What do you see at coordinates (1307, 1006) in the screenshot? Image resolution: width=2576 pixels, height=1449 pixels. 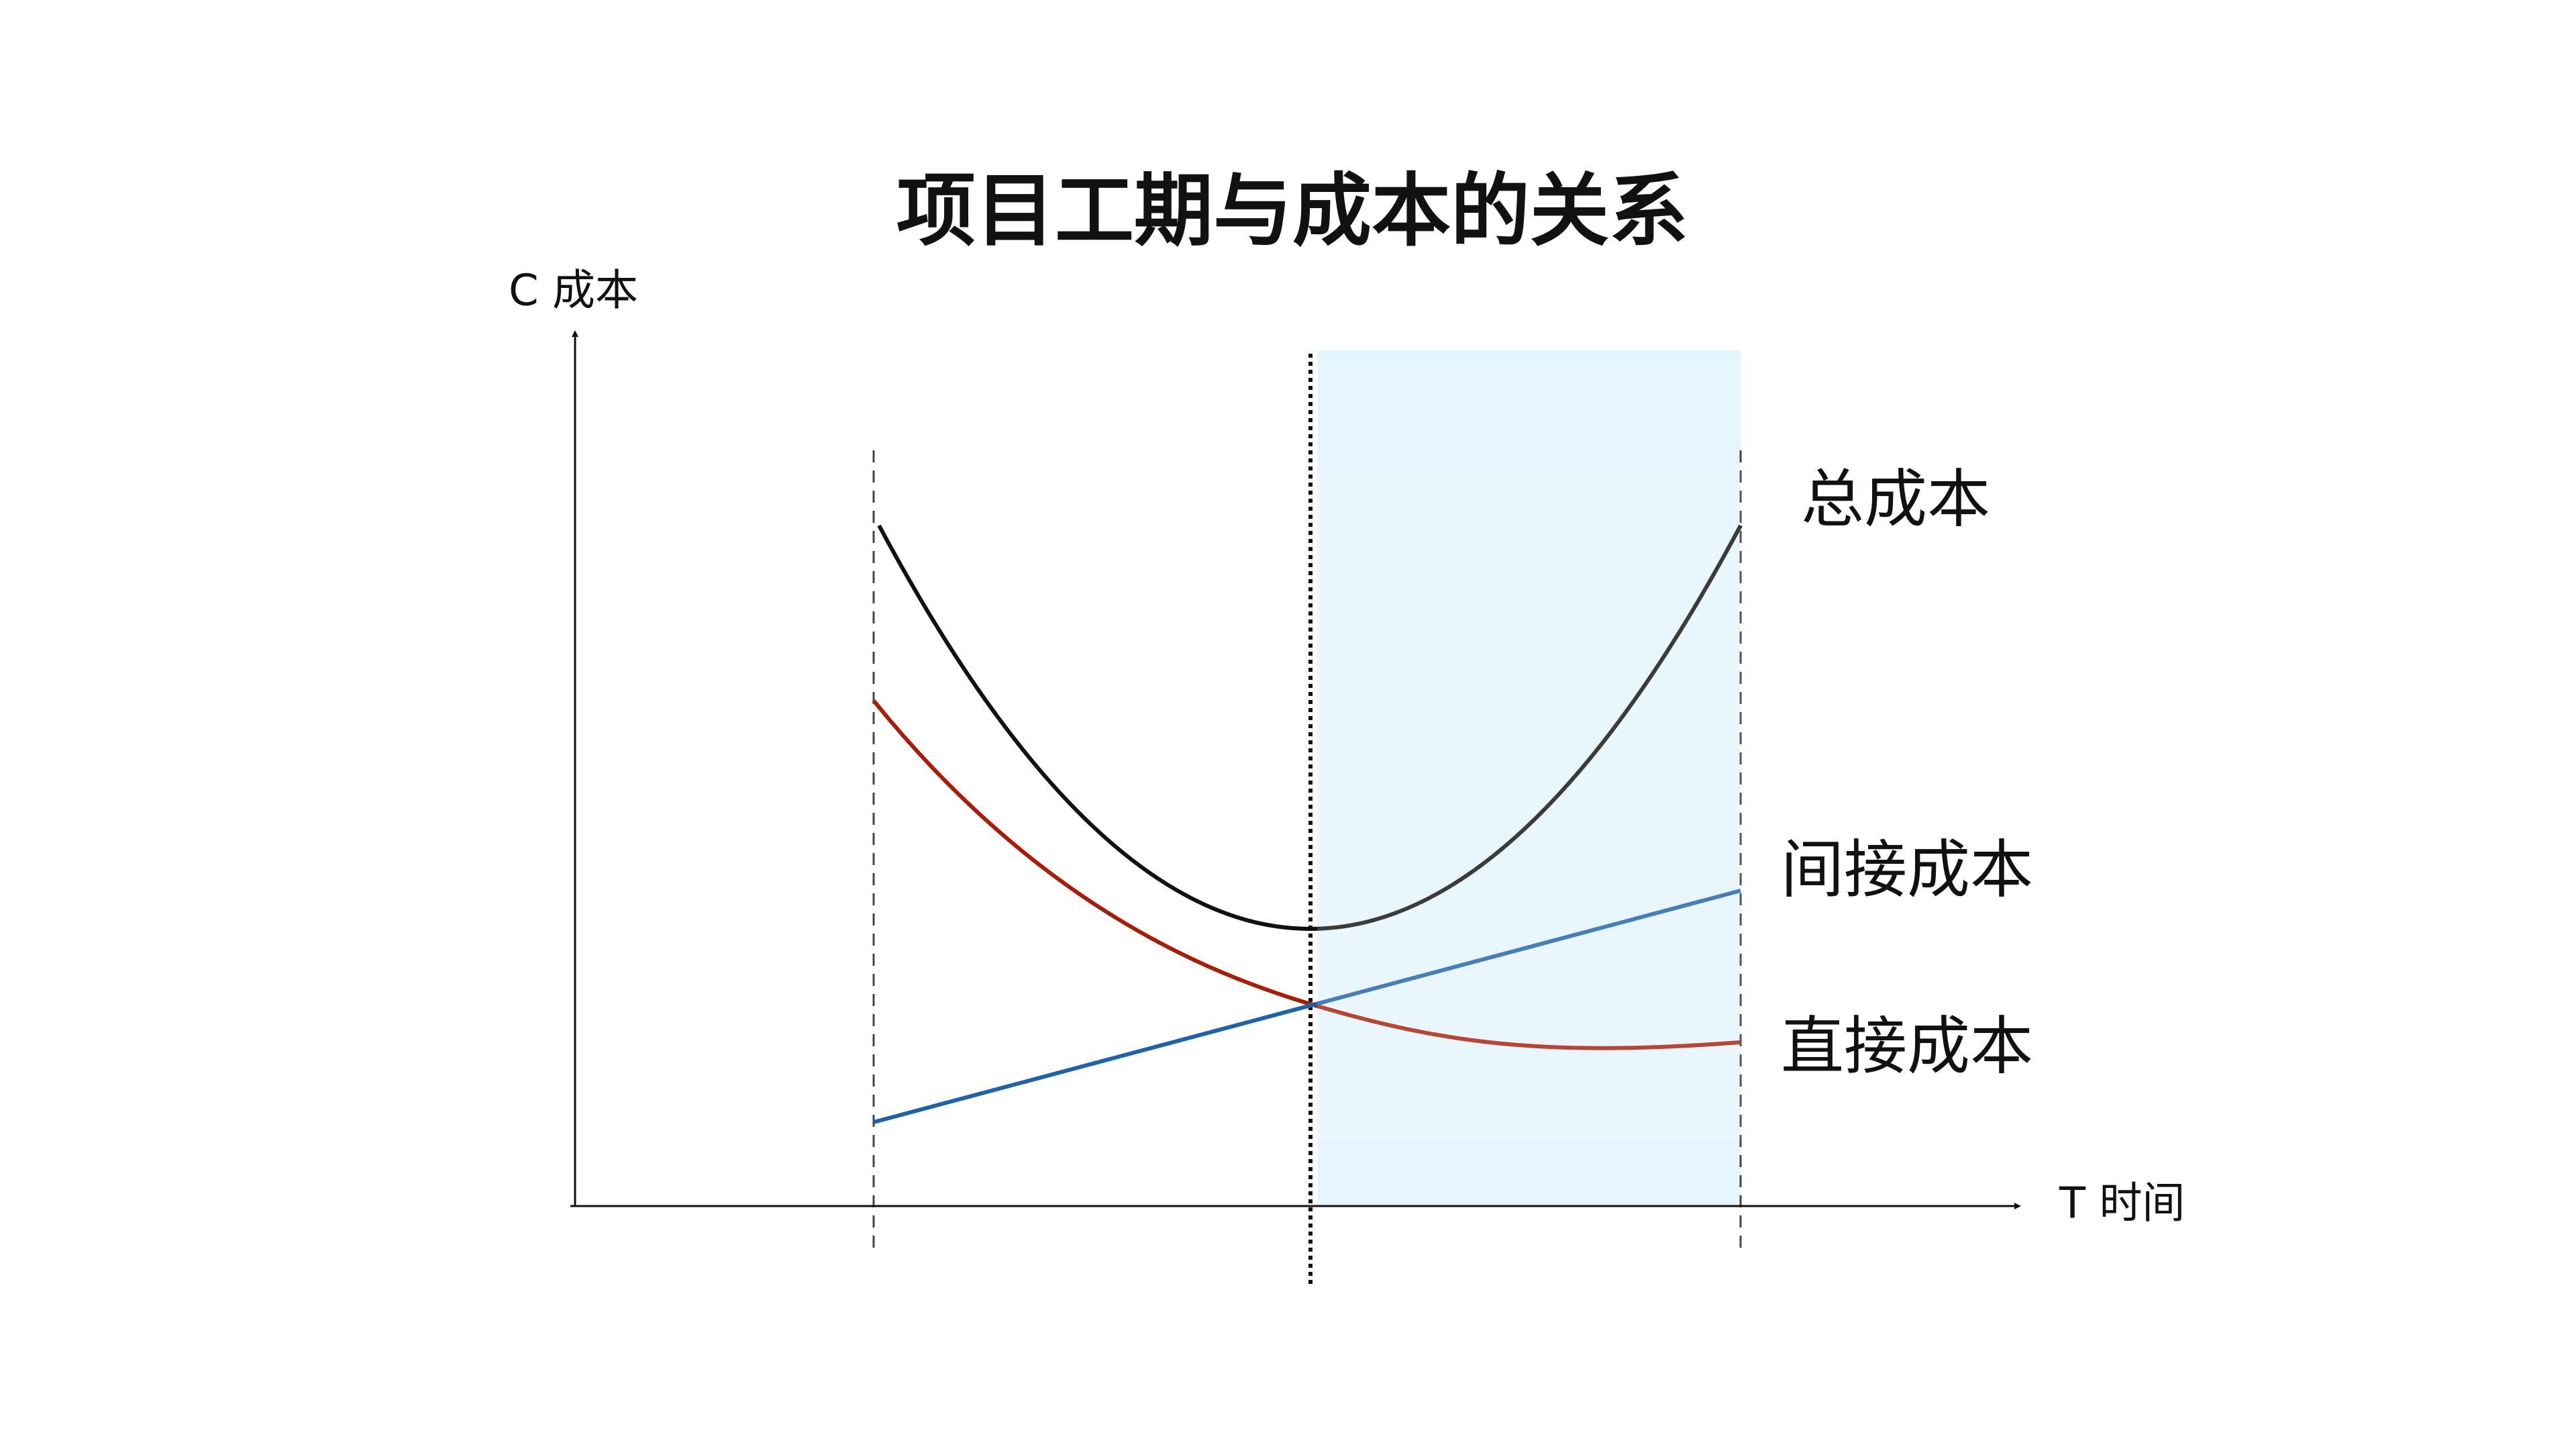 I see `indirect-cost-line` at bounding box center [1307, 1006].